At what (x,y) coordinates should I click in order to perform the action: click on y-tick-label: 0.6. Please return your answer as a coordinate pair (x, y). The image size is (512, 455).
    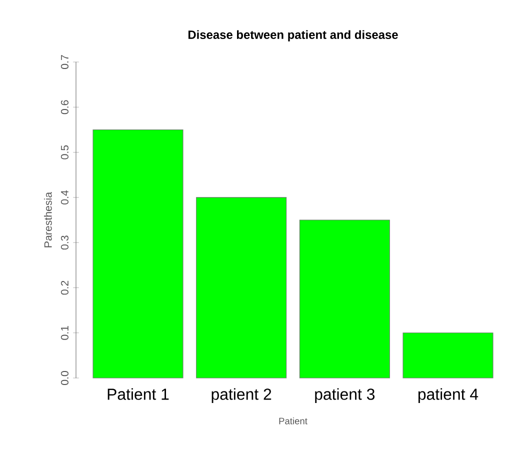
    Looking at the image, I should click on (64, 107).